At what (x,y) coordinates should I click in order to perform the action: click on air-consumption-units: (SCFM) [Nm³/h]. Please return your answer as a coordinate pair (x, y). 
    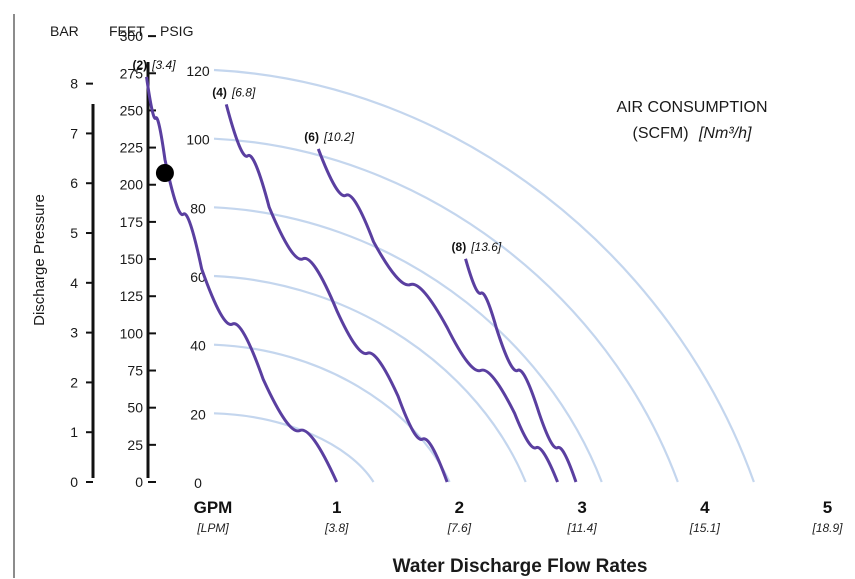
    Looking at the image, I should click on (692, 133).